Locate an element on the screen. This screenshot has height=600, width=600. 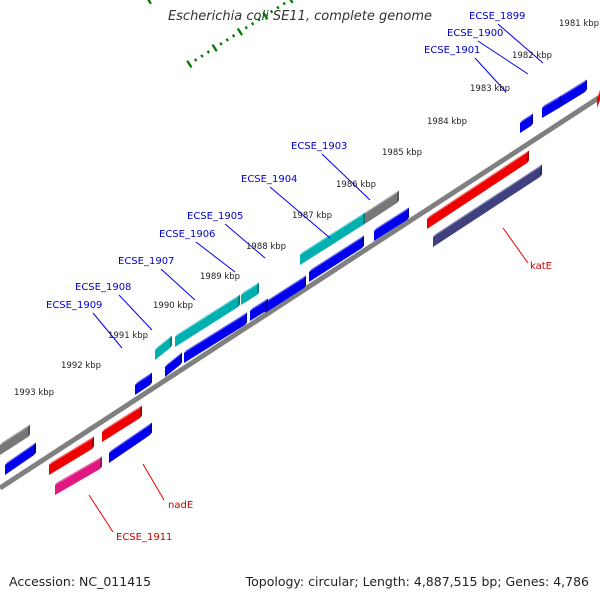
gene-ecse-1906 is located at coordinates (286, 294).